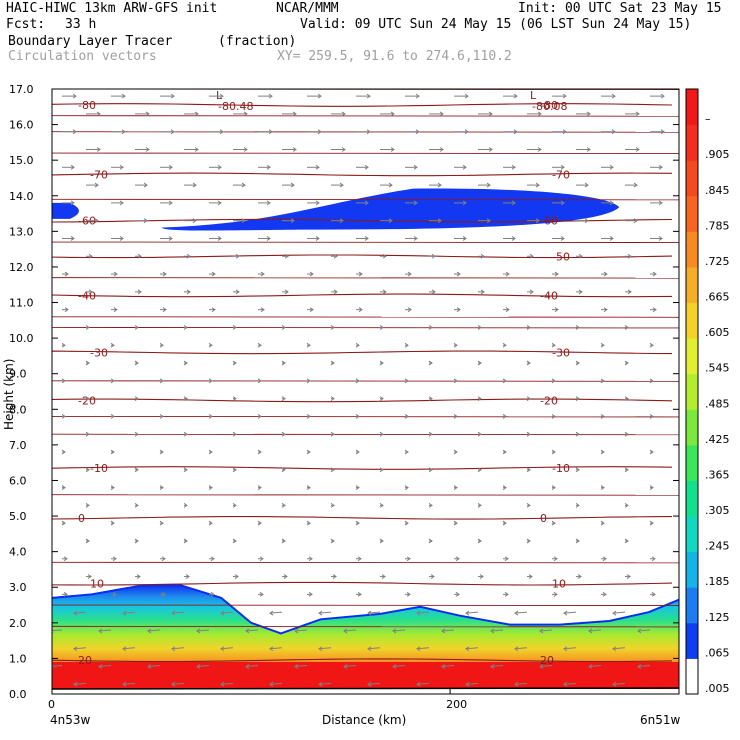  What do you see at coordinates (18, 658) in the screenshot?
I see `y-tick-label: 1.0` at bounding box center [18, 658].